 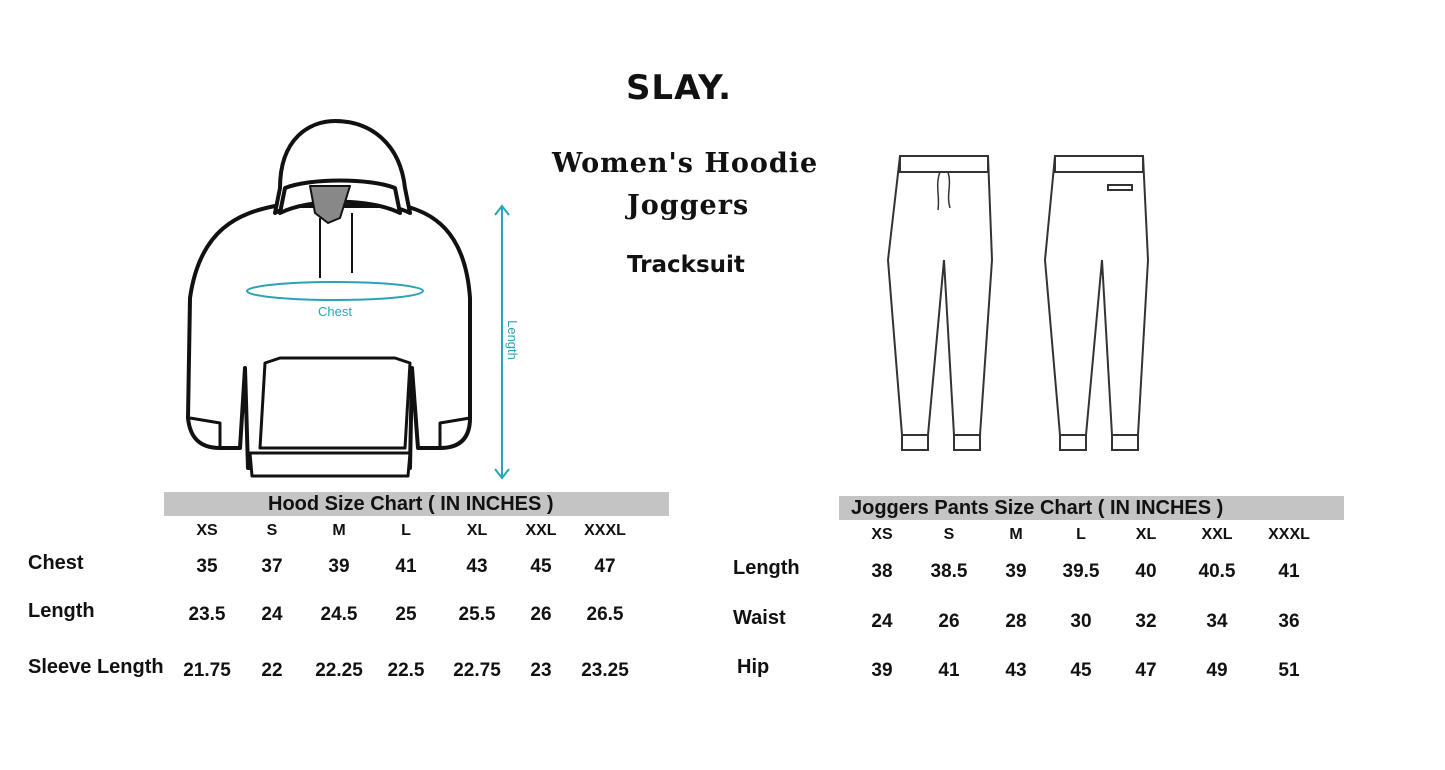 I want to click on chest-measure-line, so click(x=335, y=291).